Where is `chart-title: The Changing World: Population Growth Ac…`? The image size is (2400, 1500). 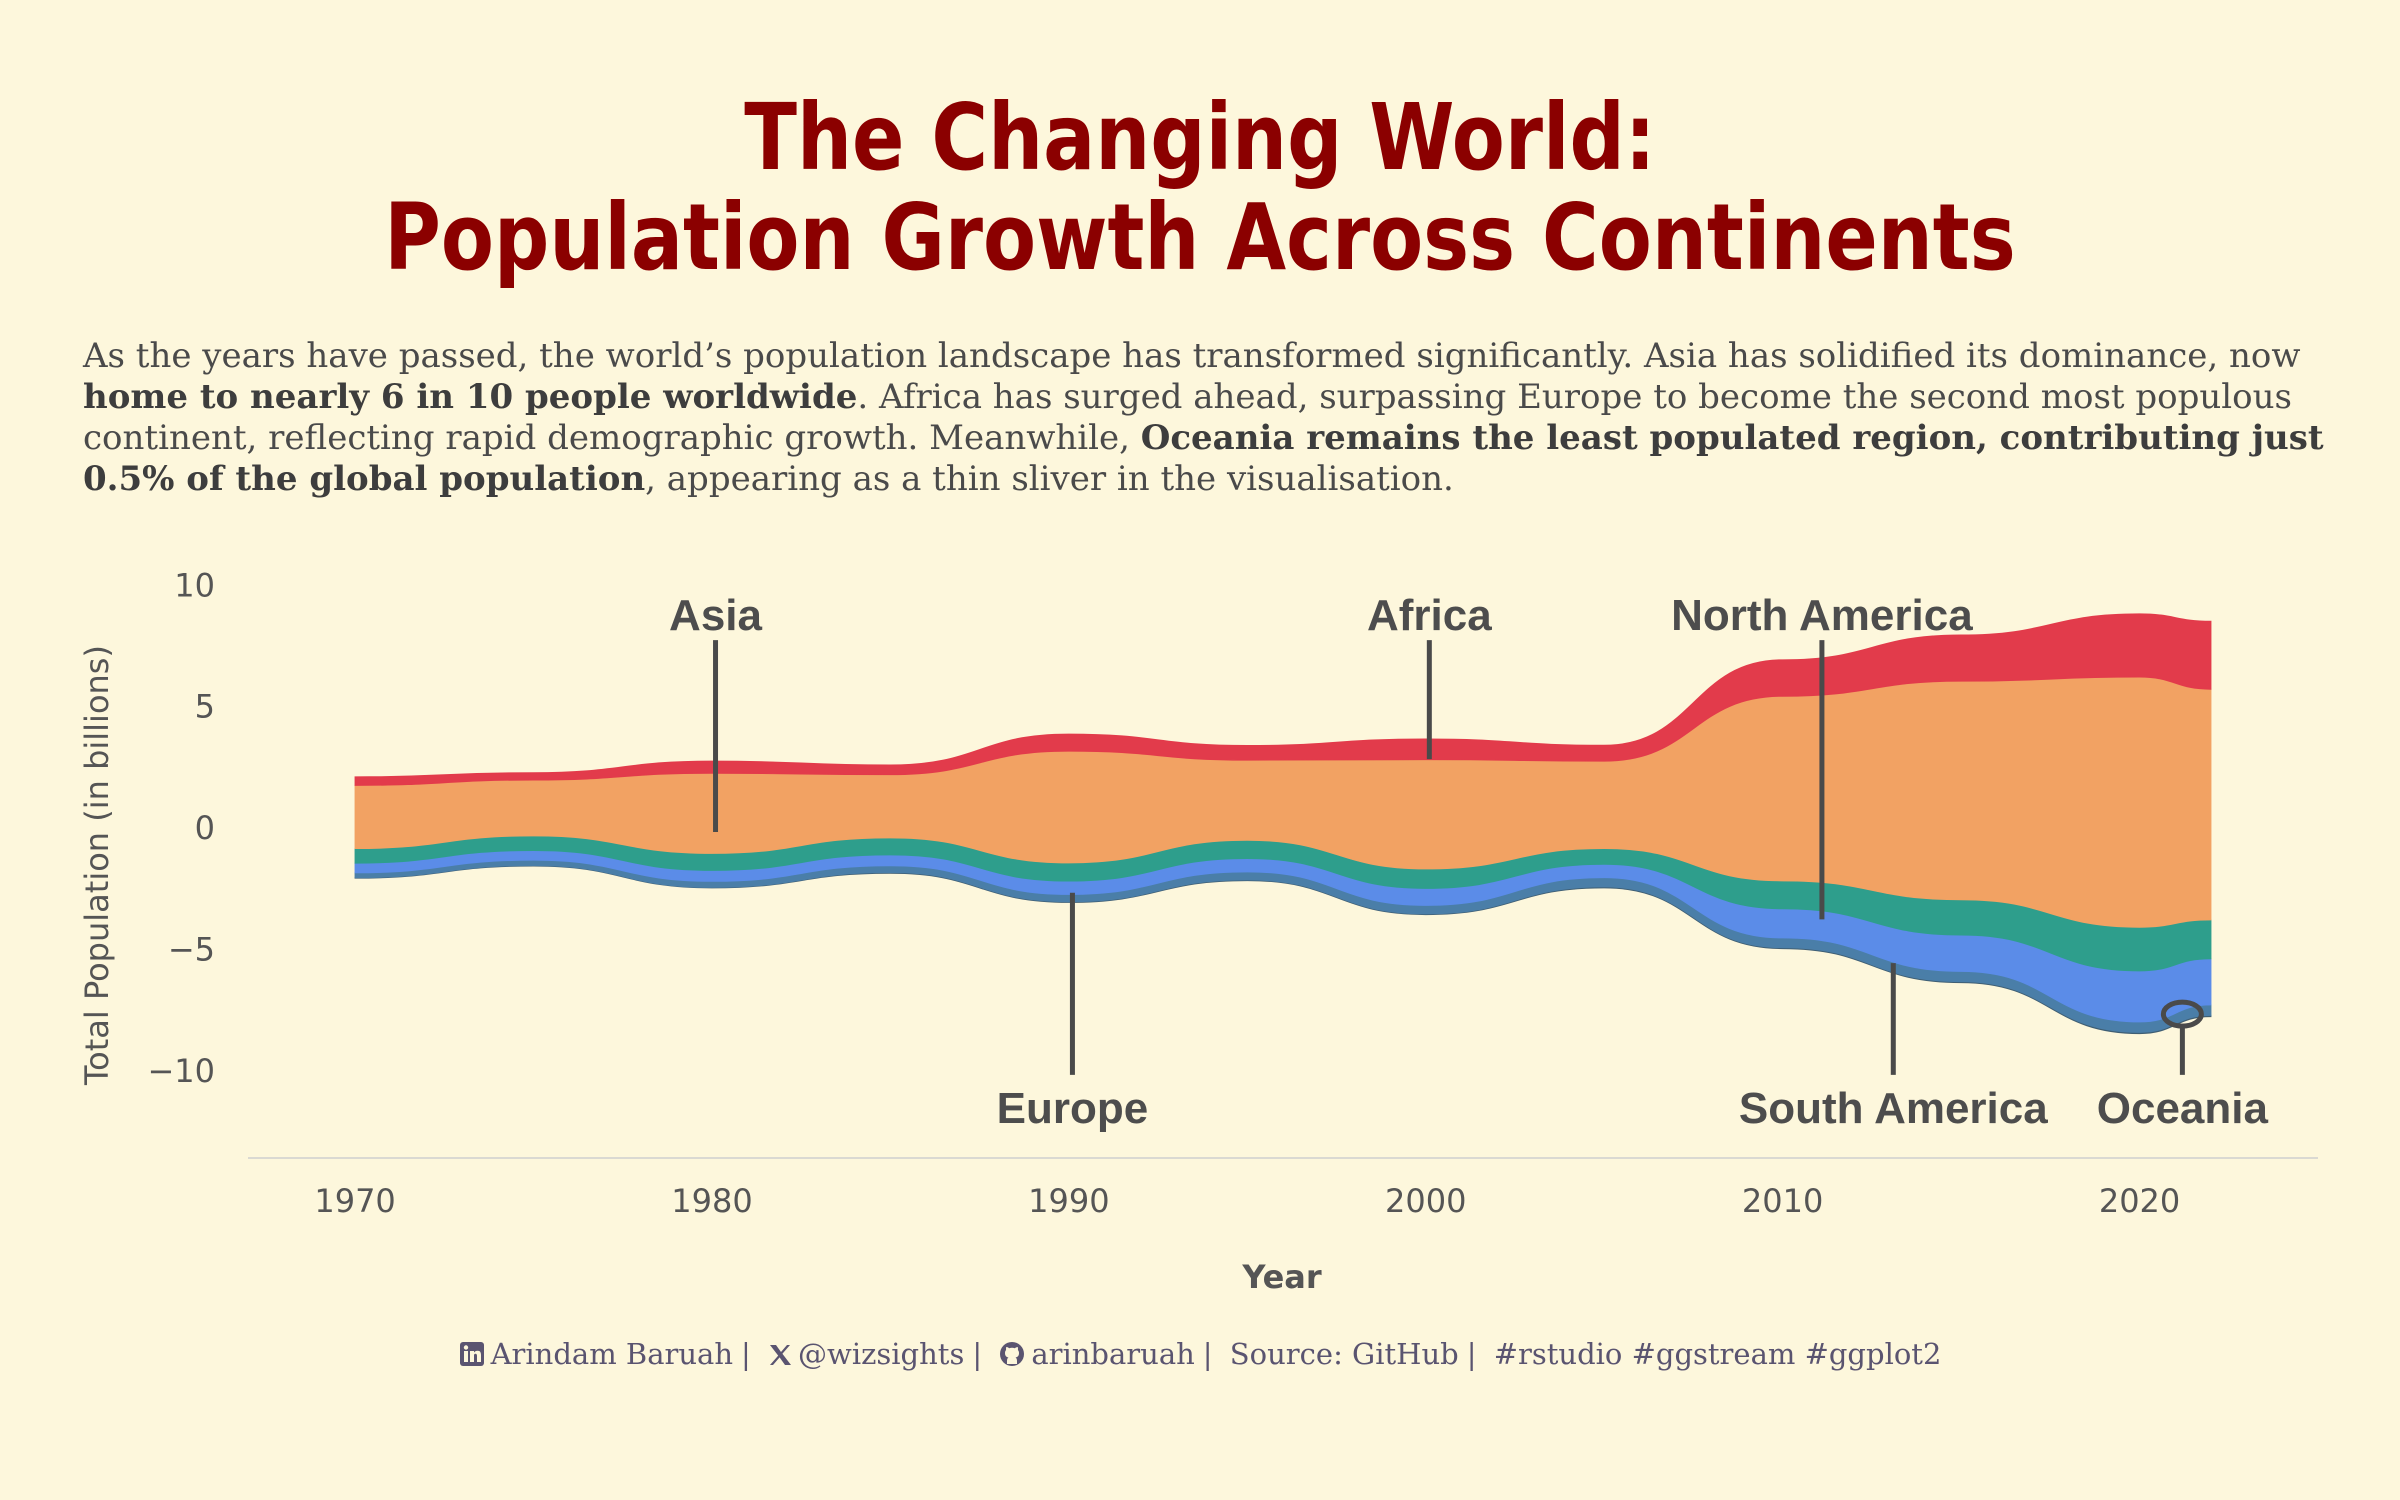 chart-title: The Changing World: Population Growth Ac… is located at coordinates (1200, 188).